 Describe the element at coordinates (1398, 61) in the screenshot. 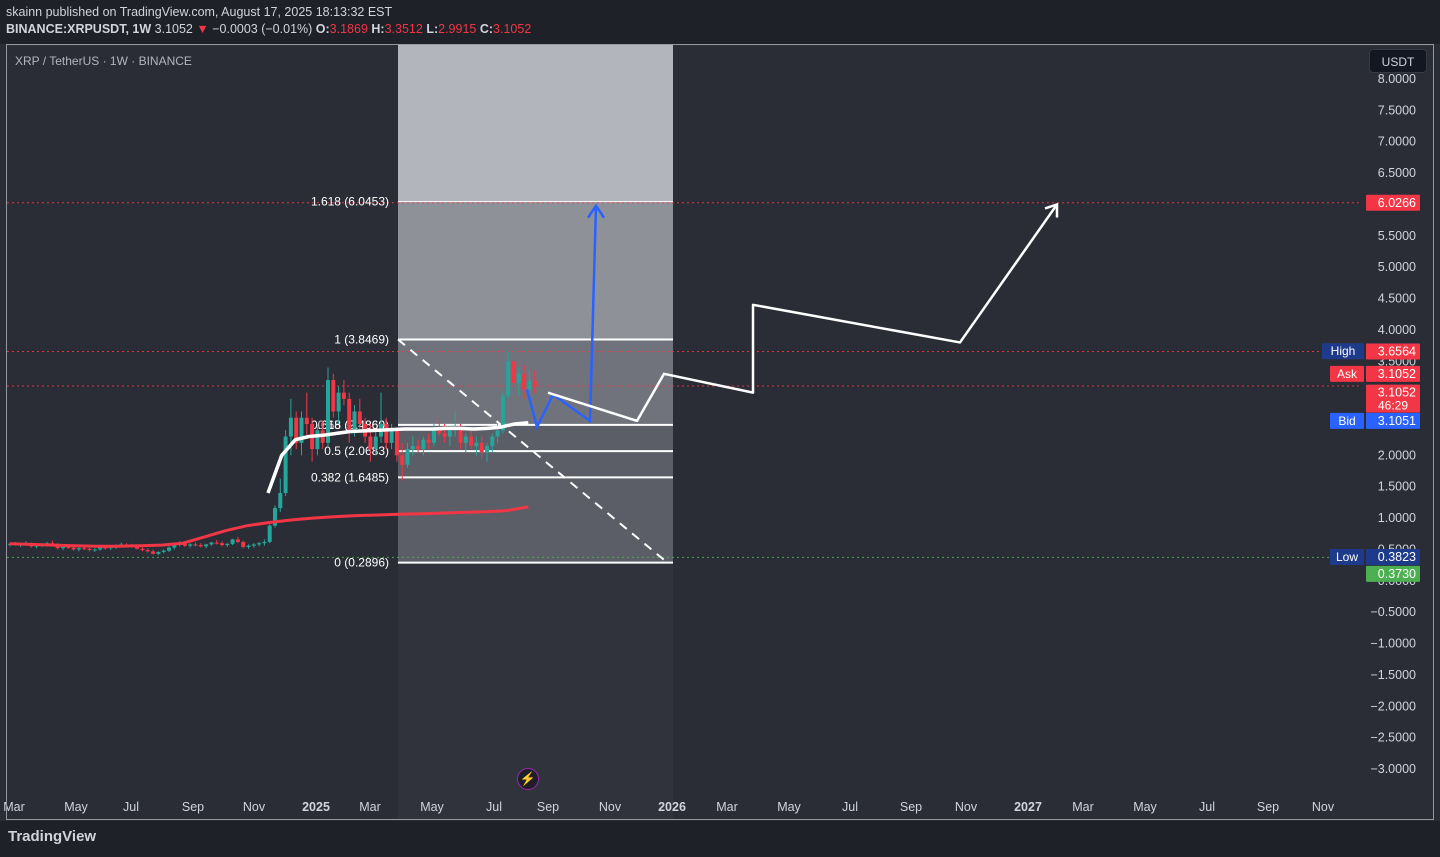

I see `currency-button: USDT` at that location.